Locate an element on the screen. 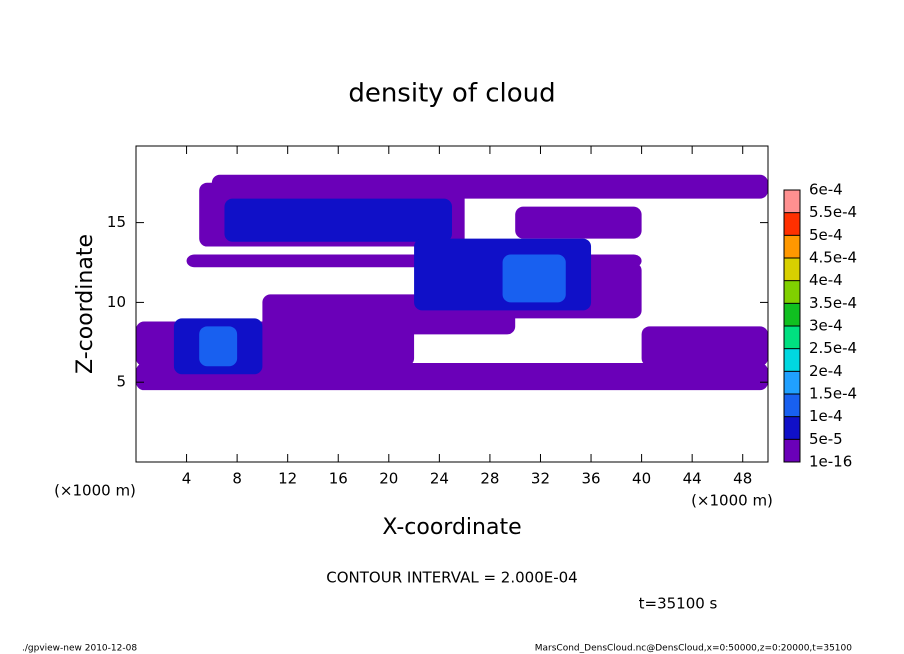 This screenshot has width=904, height=654. colorbar-label: 4e-4 is located at coordinates (826, 280).